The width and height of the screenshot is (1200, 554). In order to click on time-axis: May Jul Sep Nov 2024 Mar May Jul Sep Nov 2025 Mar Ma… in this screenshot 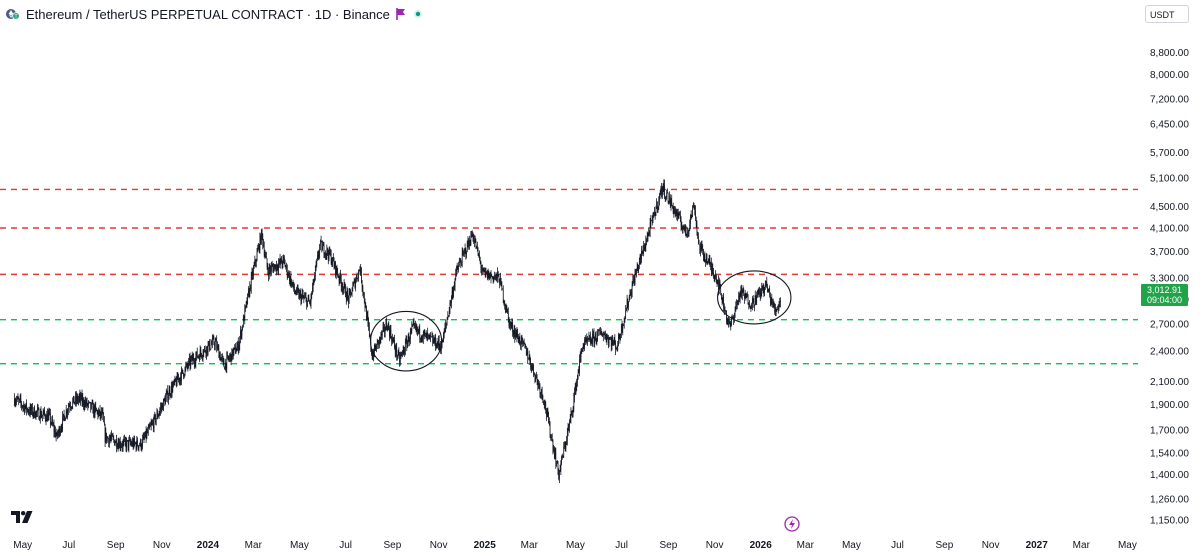, I will do `click(575, 545)`.